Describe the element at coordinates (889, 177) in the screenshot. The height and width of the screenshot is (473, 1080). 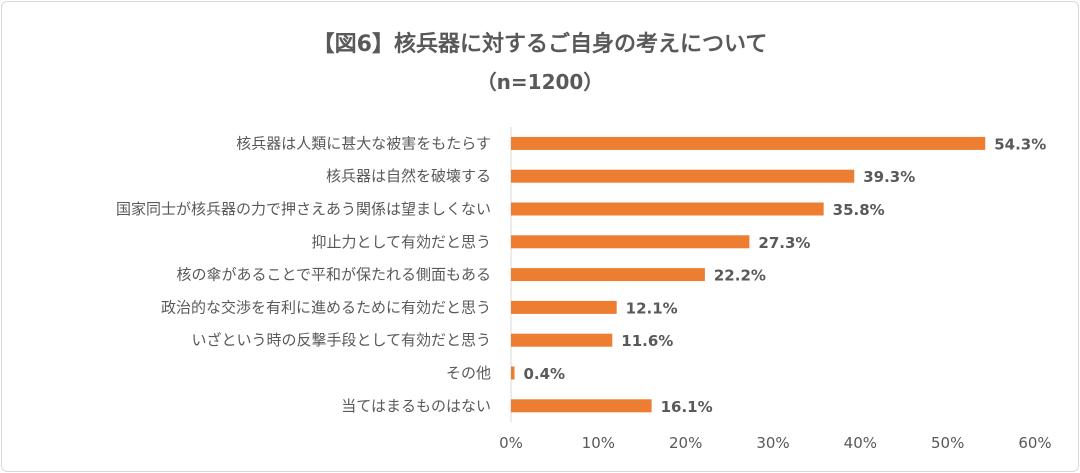
I see `data-label: 39.3%` at that location.